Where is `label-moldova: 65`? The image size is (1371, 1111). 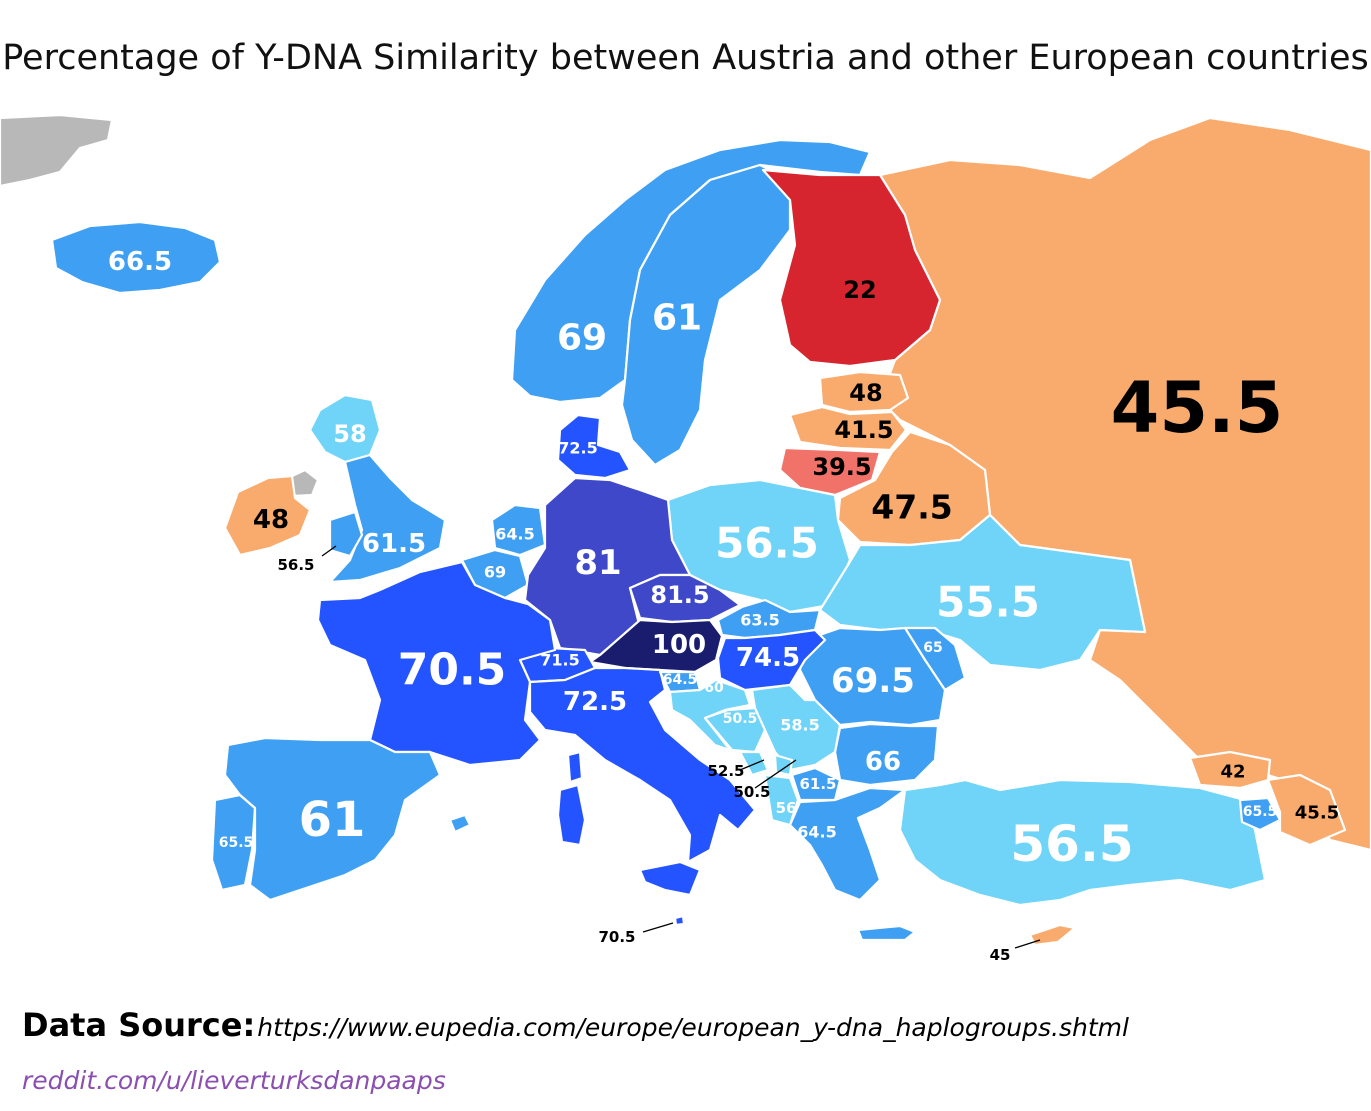
label-moldova: 65 is located at coordinates (932, 648).